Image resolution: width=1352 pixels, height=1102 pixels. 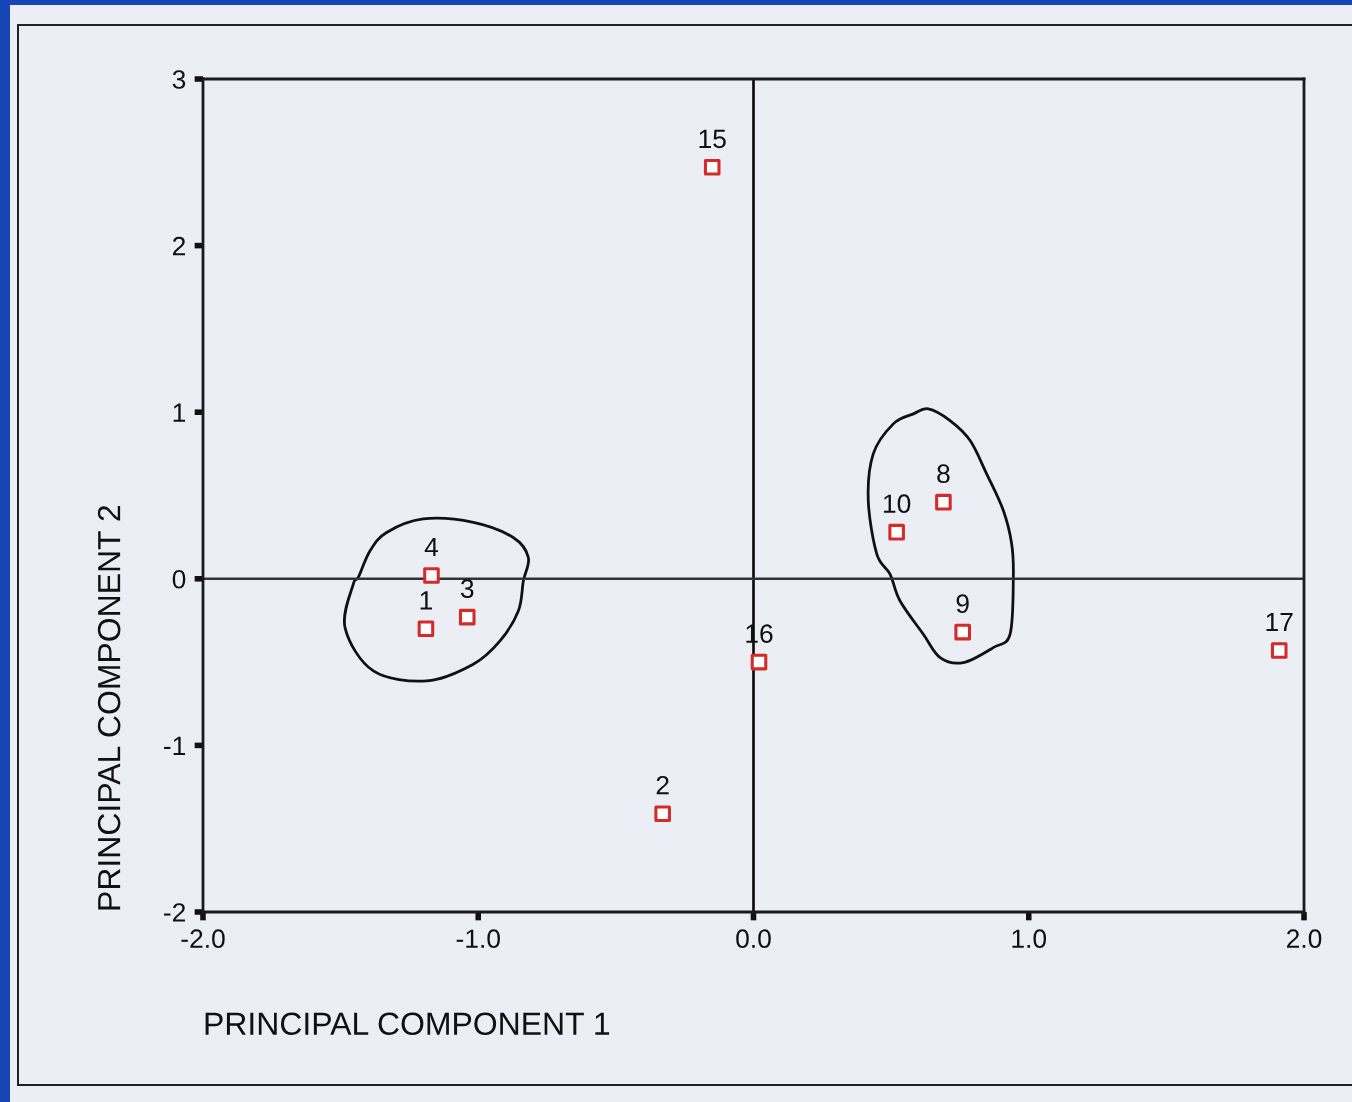 What do you see at coordinates (407, 1024) in the screenshot?
I see `x-axis-title: PRINCIPAL COMPONENT 1` at bounding box center [407, 1024].